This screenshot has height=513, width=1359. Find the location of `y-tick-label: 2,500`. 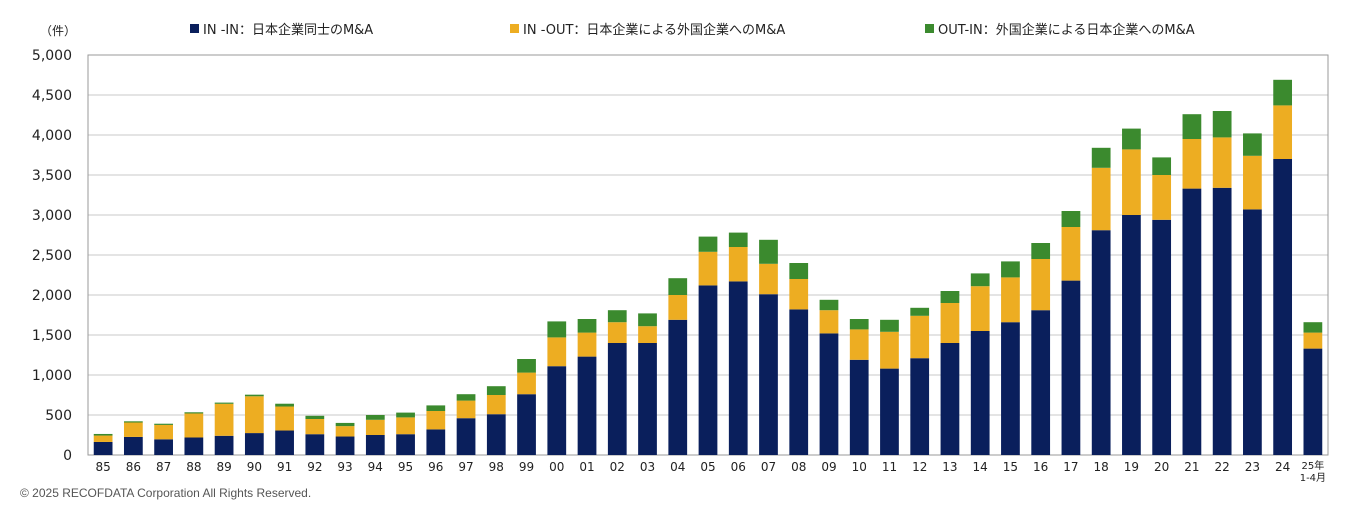

y-tick-label: 2,500 is located at coordinates (52, 256).